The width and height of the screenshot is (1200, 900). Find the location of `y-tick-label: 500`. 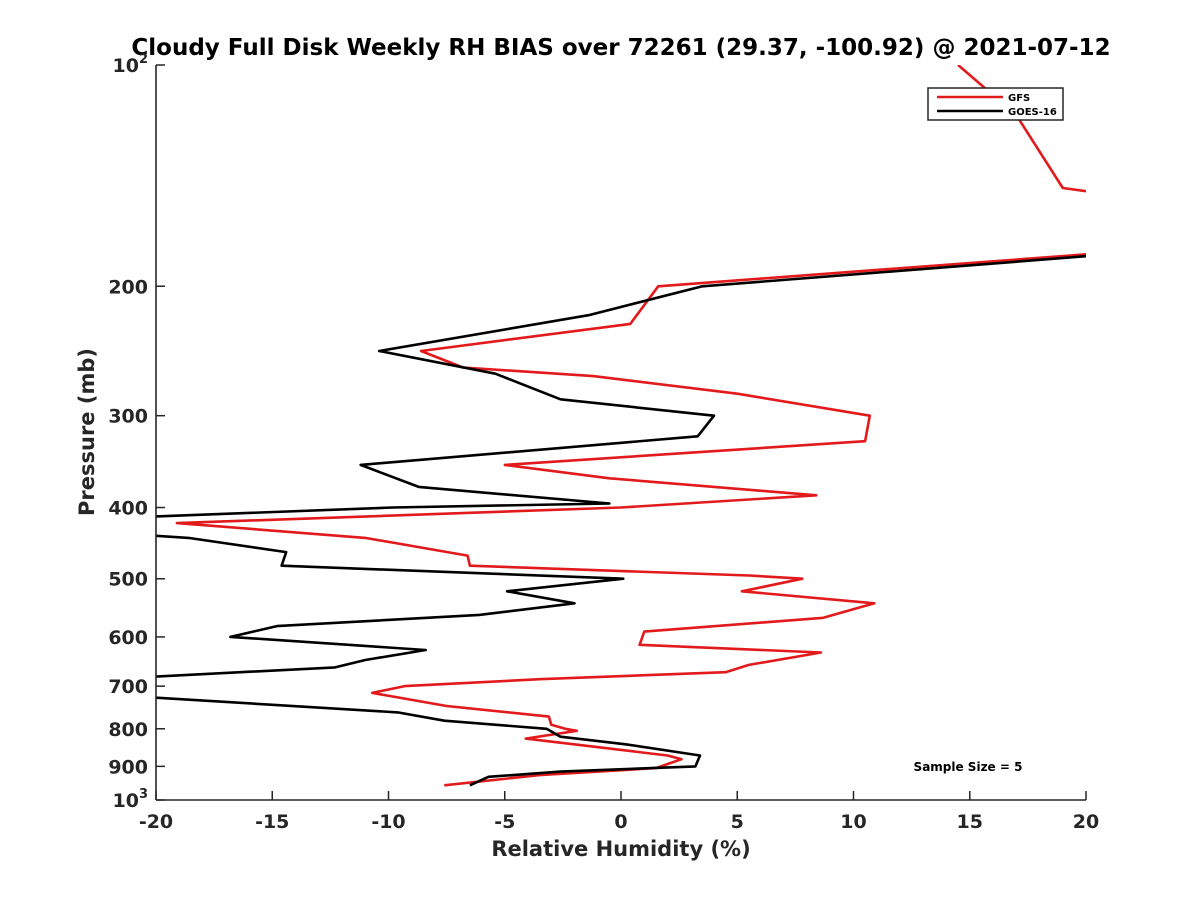

y-tick-label: 500 is located at coordinates (128, 580).